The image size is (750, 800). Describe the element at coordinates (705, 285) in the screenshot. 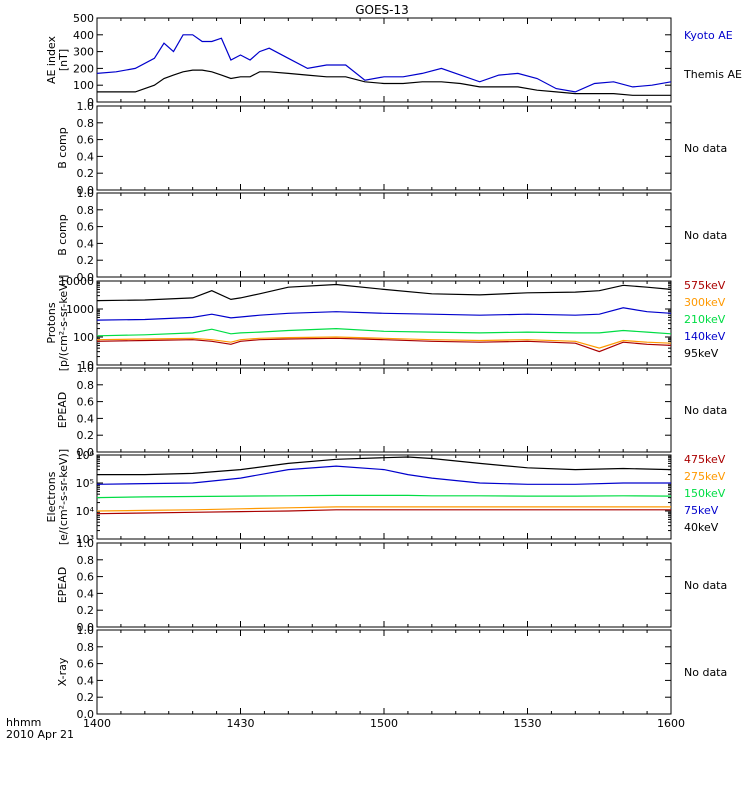

I see `legend-entry: 575keV` at that location.